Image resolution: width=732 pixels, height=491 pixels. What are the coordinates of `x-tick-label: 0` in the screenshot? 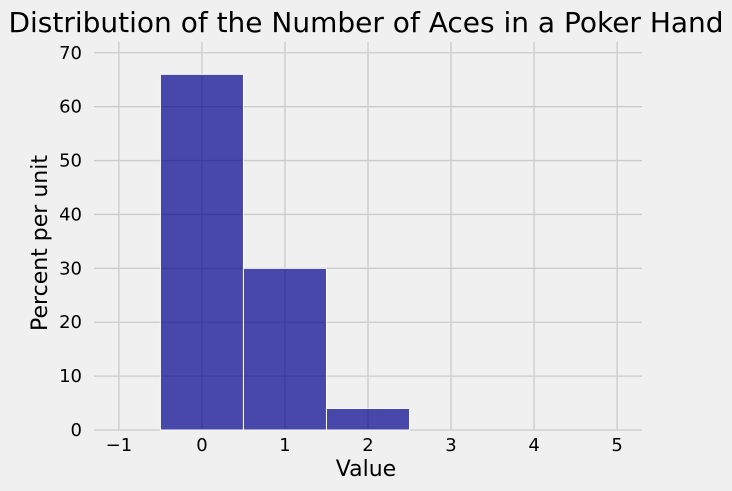 It's located at (201, 445).